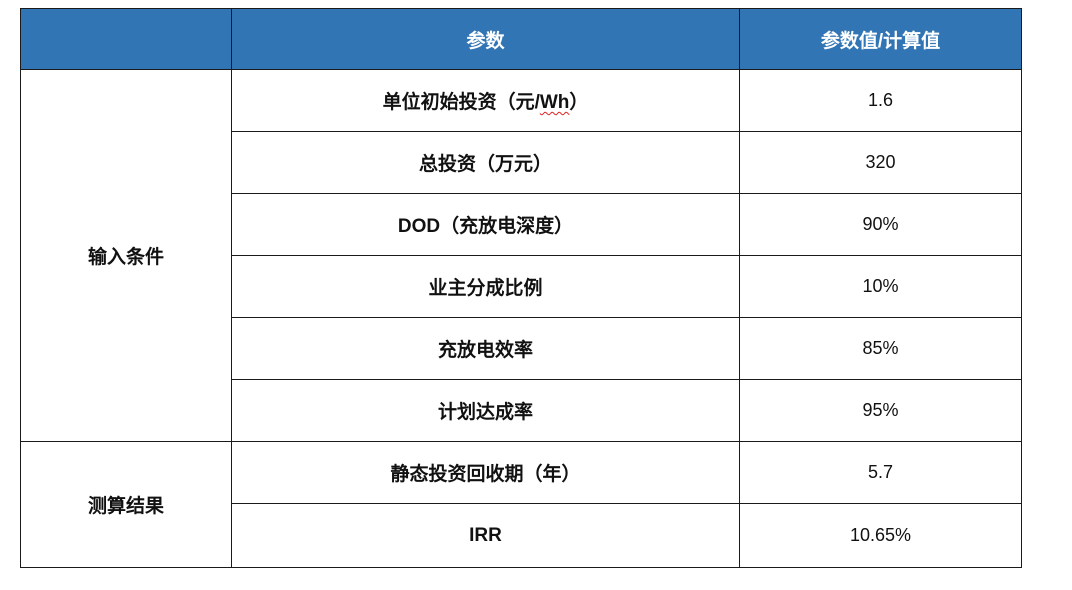 The height and width of the screenshot is (590, 1072). Describe the element at coordinates (485, 348) in the screenshot. I see `parameter-cell: 充放电效率` at that location.